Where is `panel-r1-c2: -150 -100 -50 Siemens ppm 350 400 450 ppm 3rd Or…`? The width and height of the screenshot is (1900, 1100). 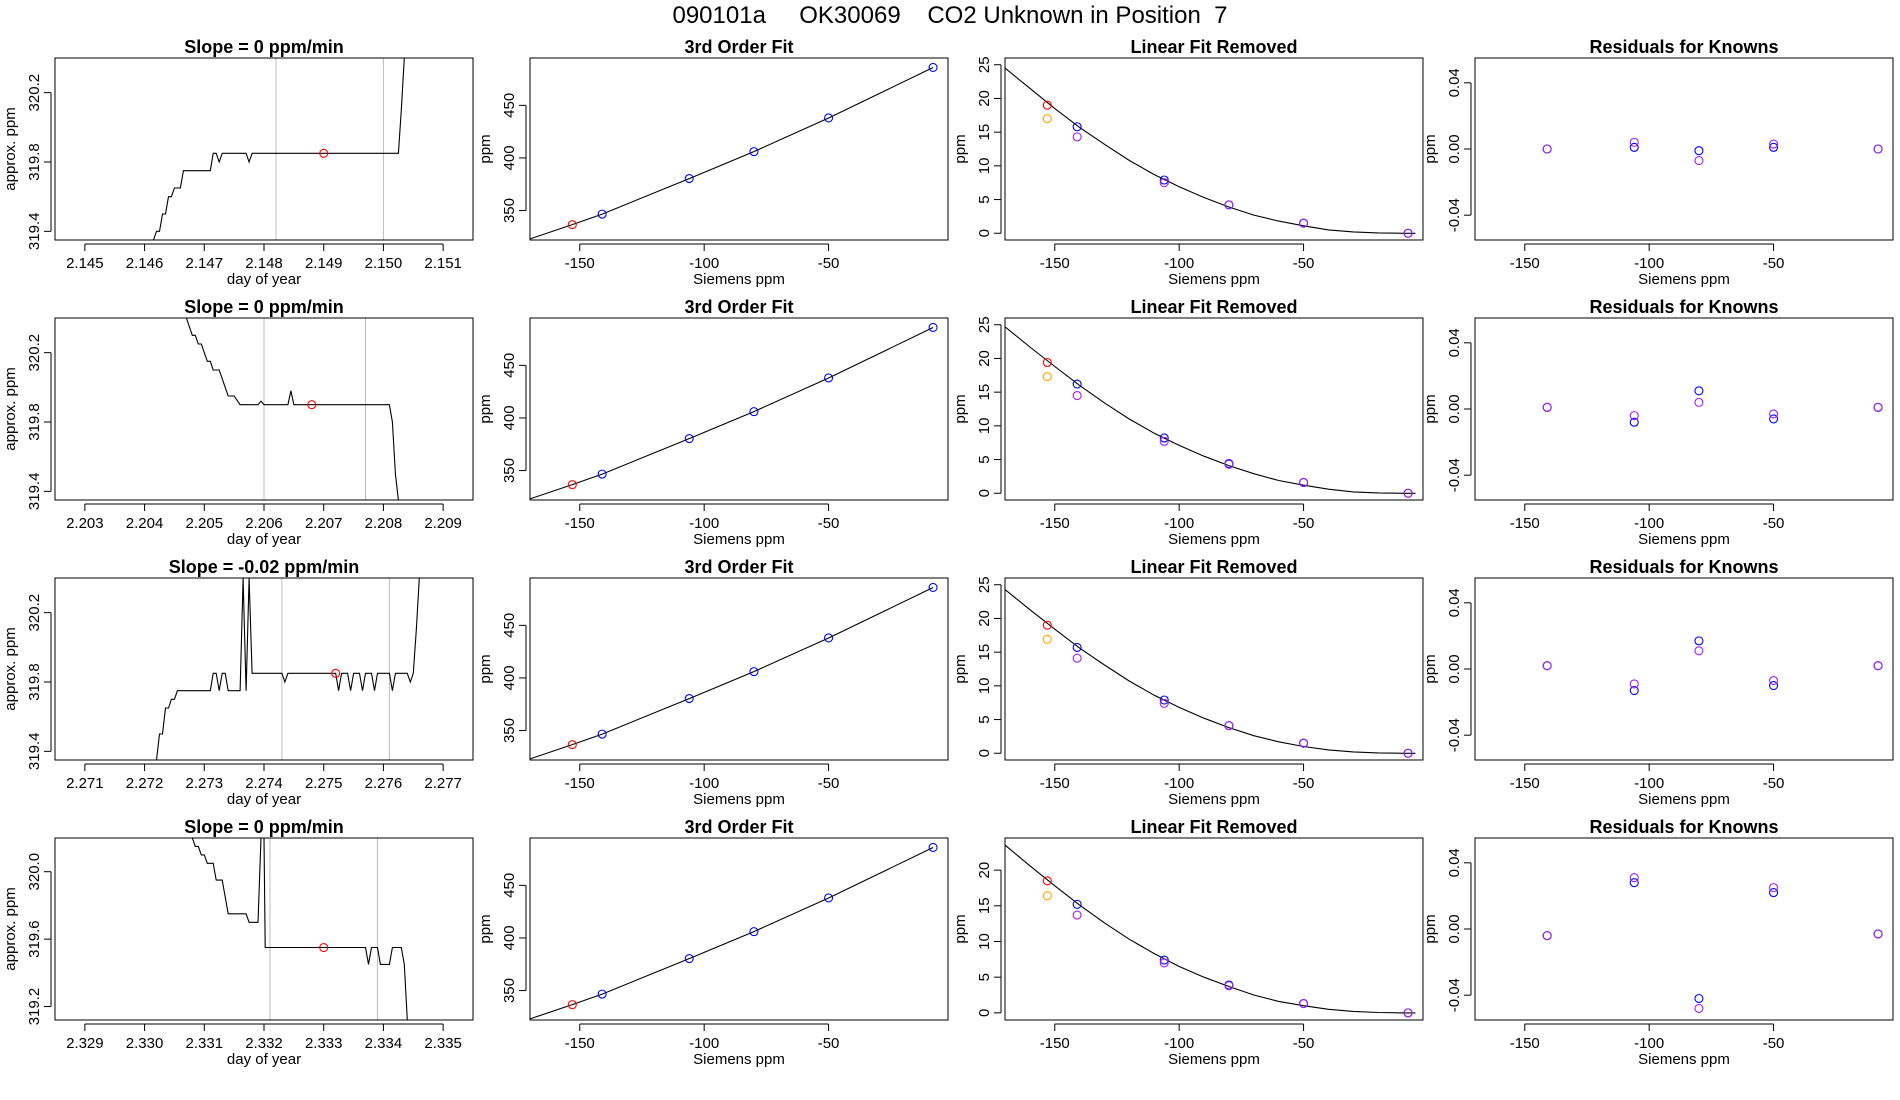 panel-r1-c2: -150 -100 -50 Siemens ppm 350 400 450 ppm 3rd Or… is located at coordinates (713, 162).